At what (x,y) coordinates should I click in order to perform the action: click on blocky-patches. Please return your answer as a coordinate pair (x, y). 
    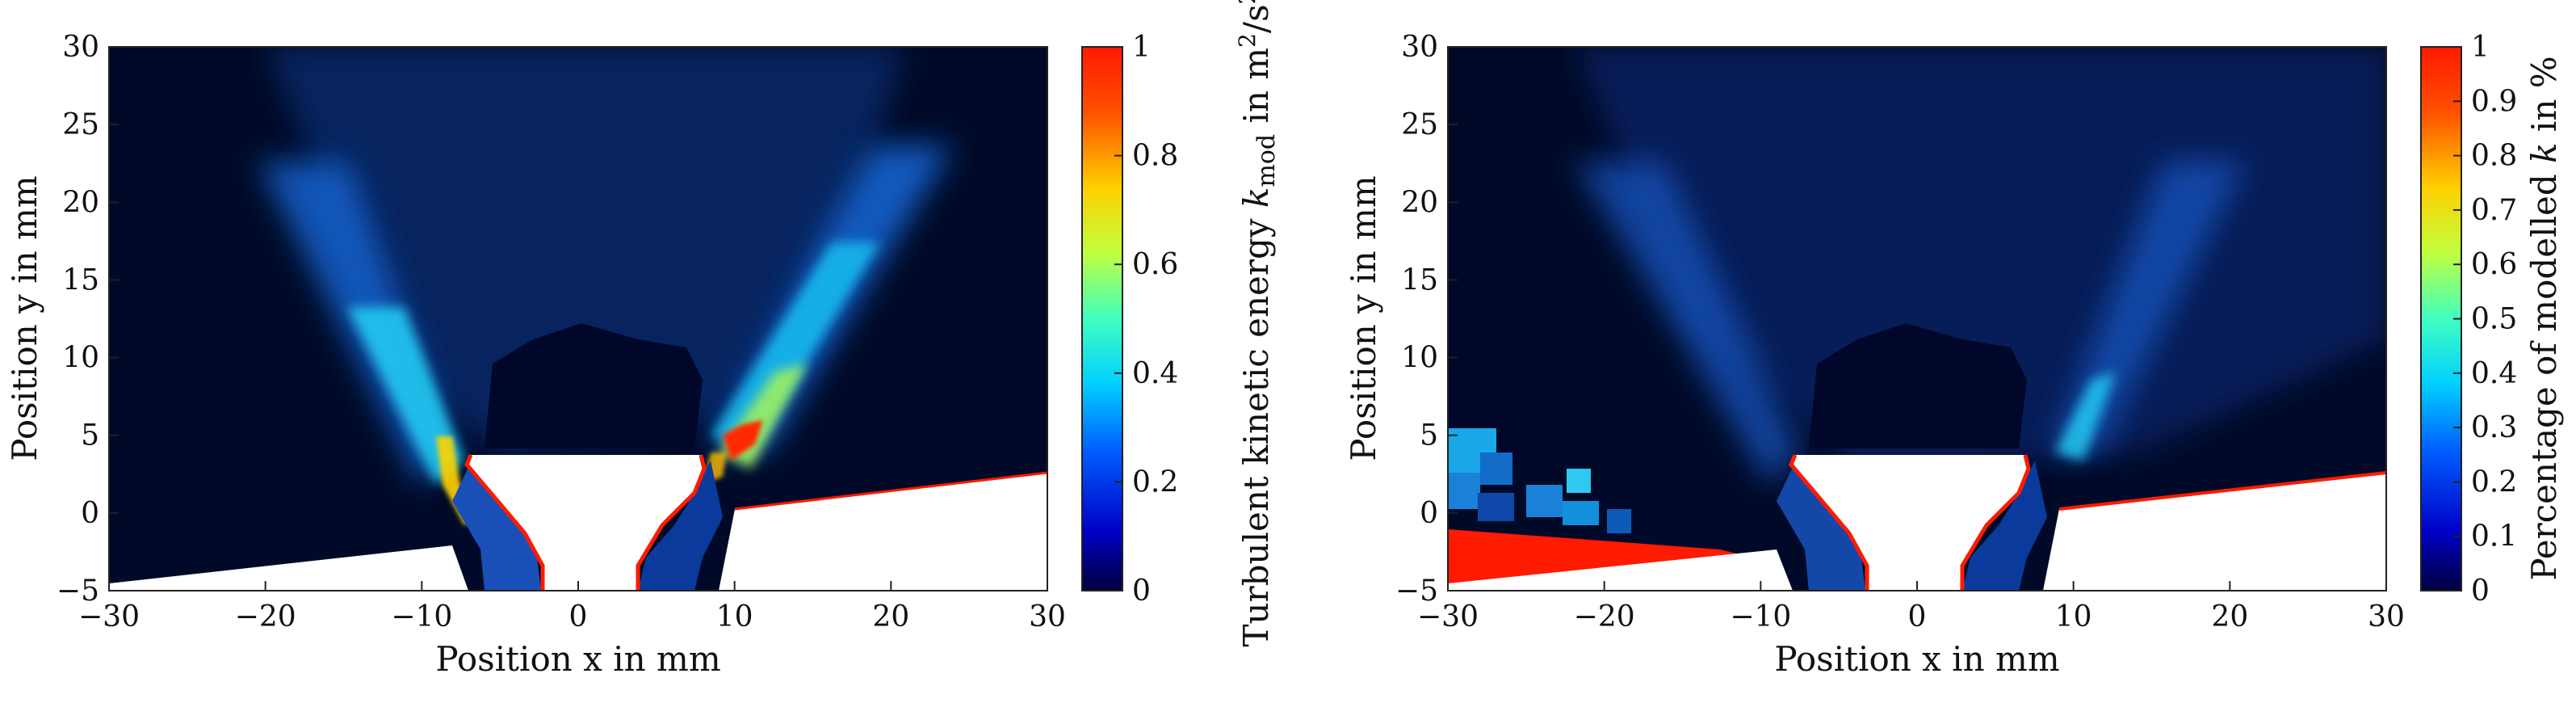
    Looking at the image, I should click on (1539, 480).